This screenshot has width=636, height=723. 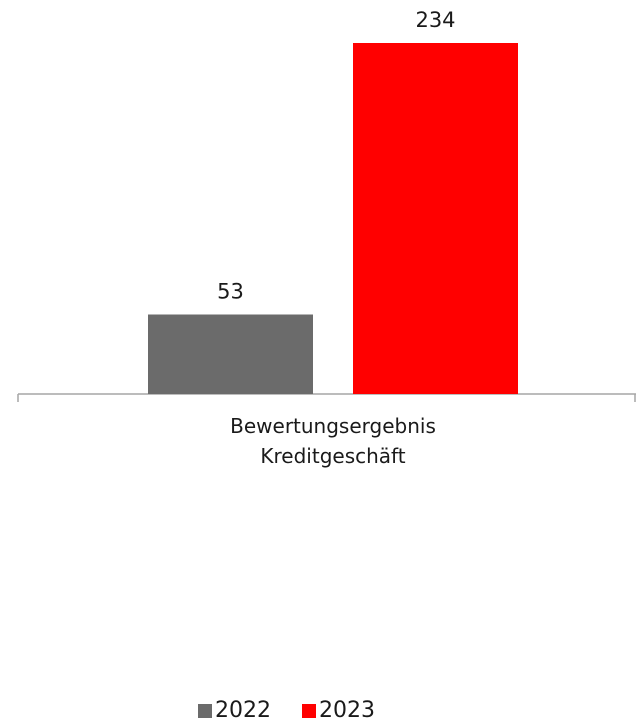 I want to click on legend-swatch-2022, so click(x=205, y=710).